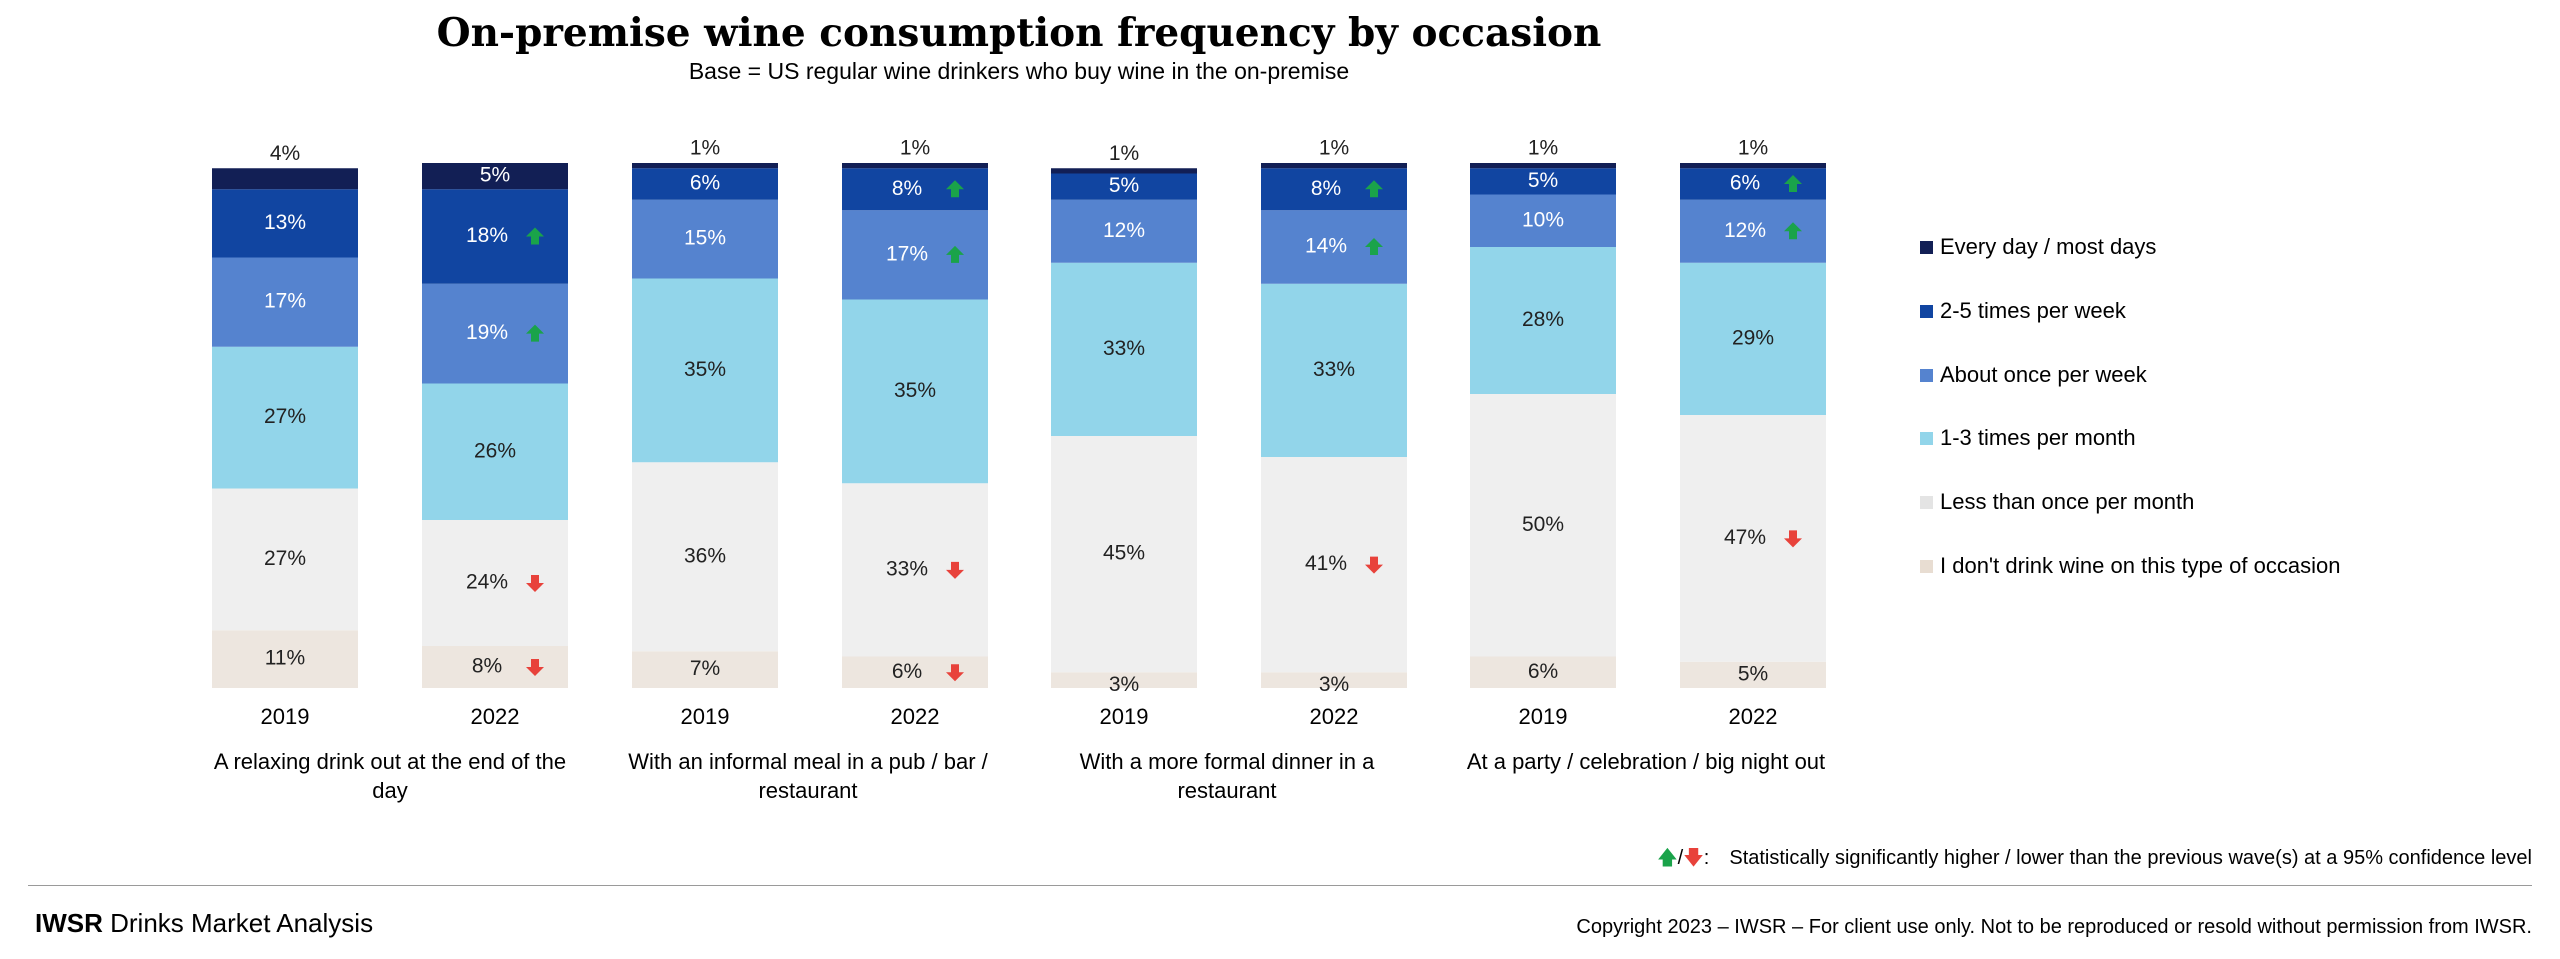 The height and width of the screenshot is (959, 2560). I want to click on sig-suffix: :, so click(1706, 858).